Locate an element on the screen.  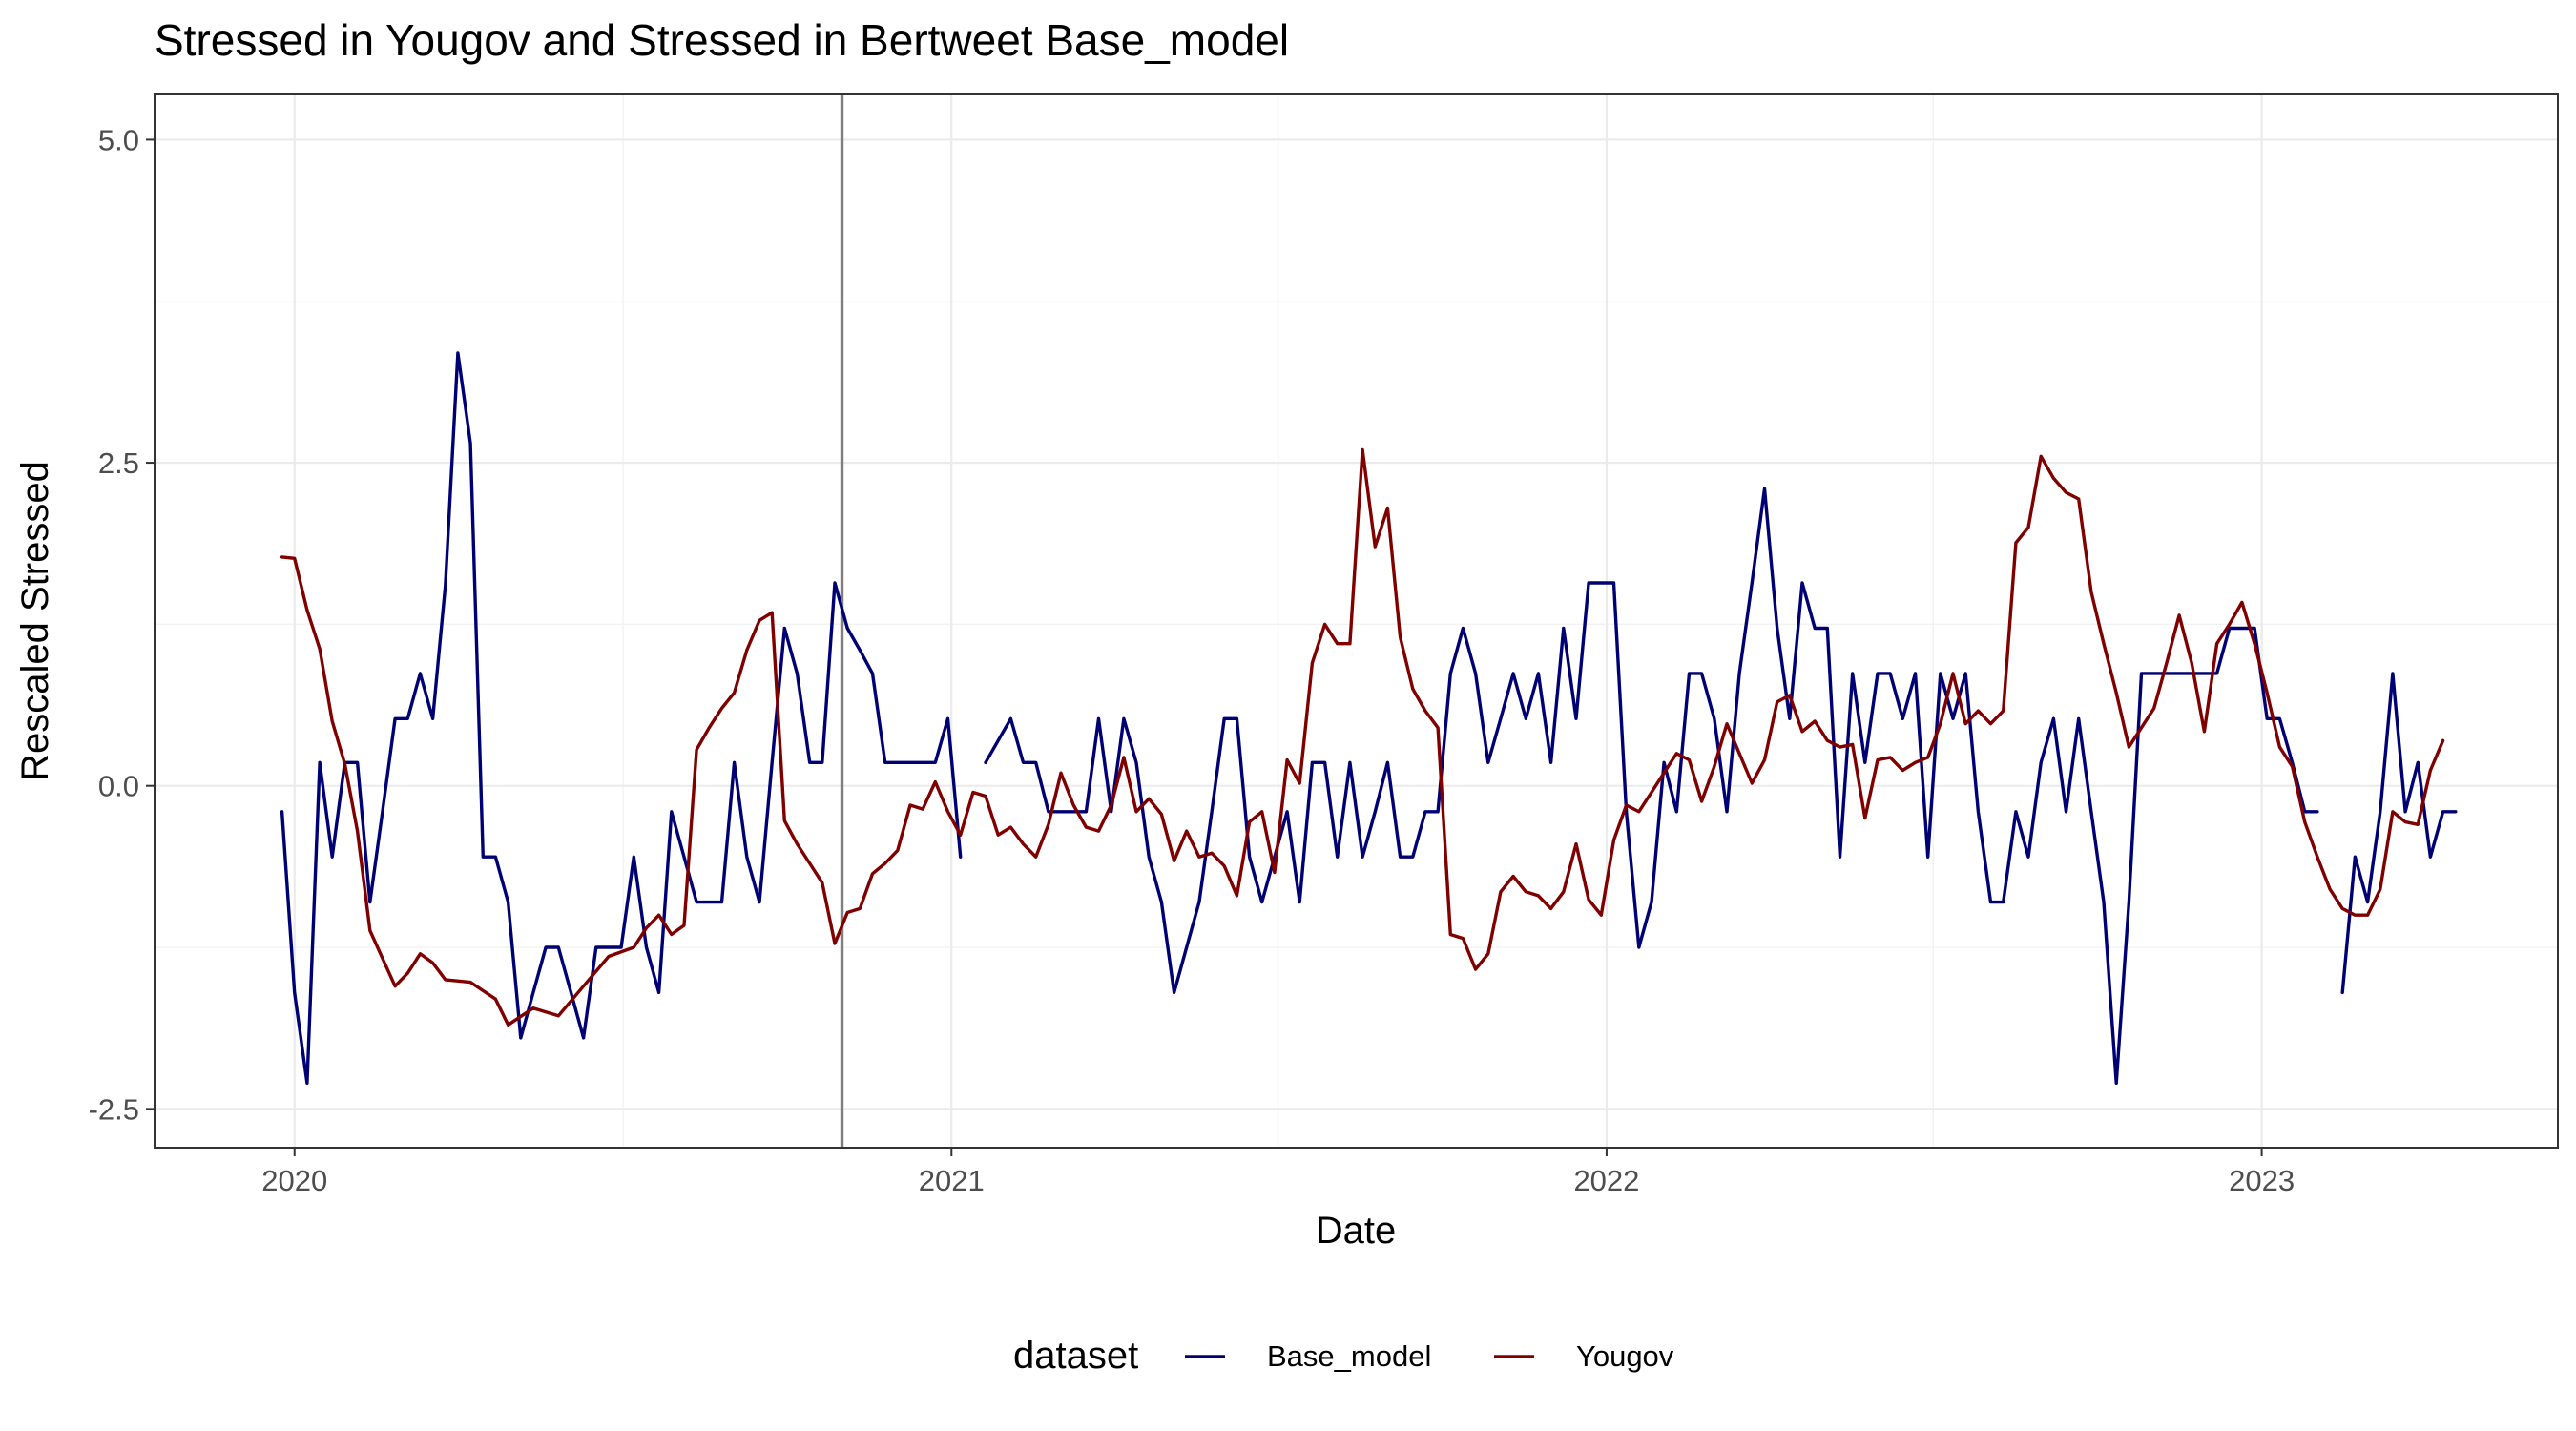
y-tick-label: 2.5 is located at coordinates (118, 463).